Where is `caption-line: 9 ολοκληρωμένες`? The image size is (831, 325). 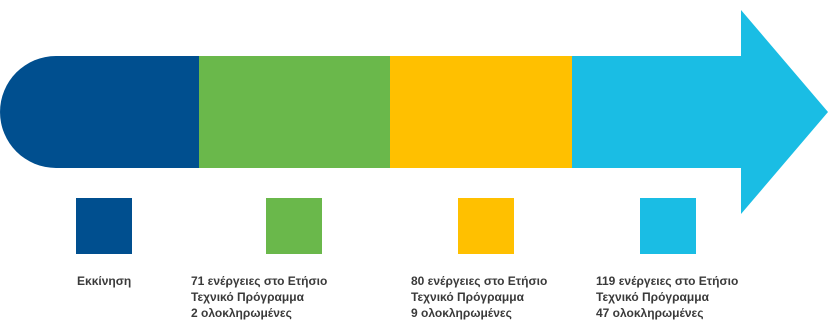
caption-line: 9 ολοκληρωμένες is located at coordinates (461, 313).